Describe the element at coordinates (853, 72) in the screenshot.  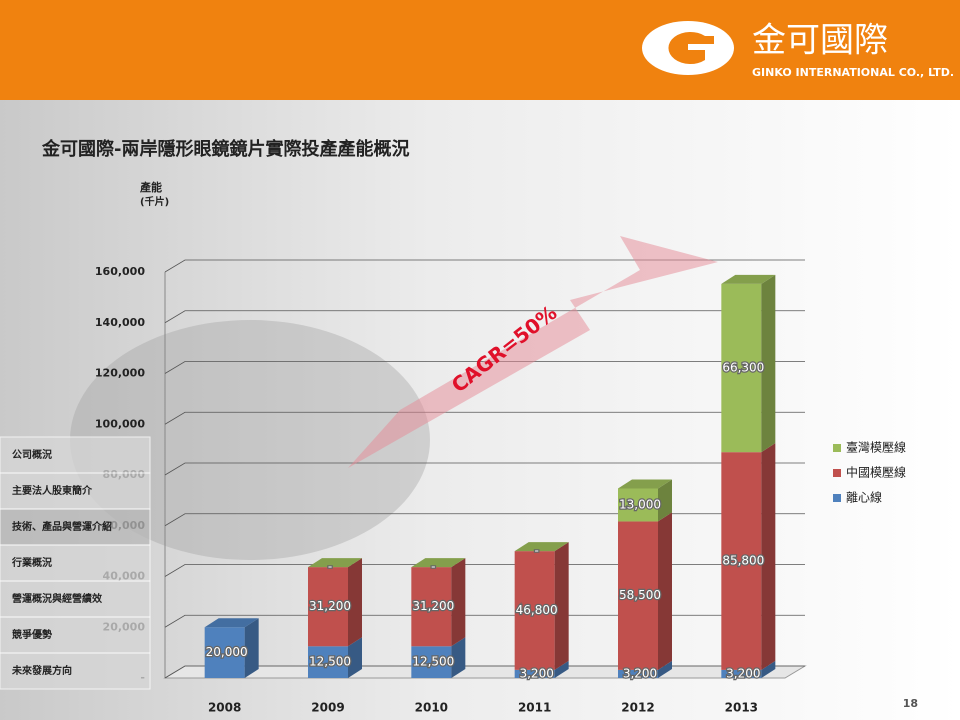
I see `logo-subtext: GINKO INTERNATIONAL CO., LTD.` at that location.